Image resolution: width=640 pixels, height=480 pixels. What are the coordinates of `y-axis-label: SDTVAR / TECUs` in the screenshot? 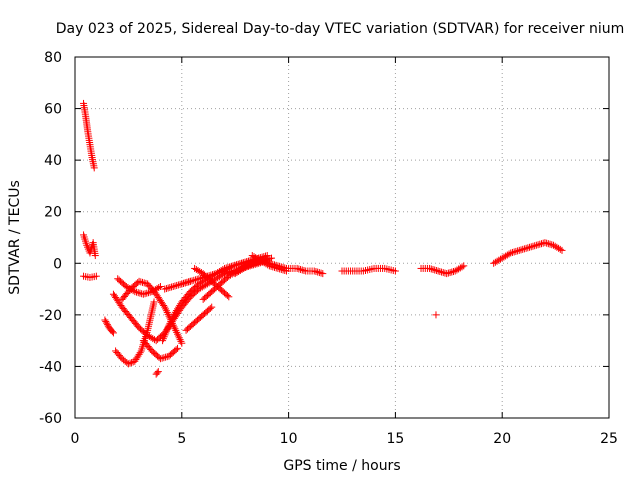 It's located at (15, 237).